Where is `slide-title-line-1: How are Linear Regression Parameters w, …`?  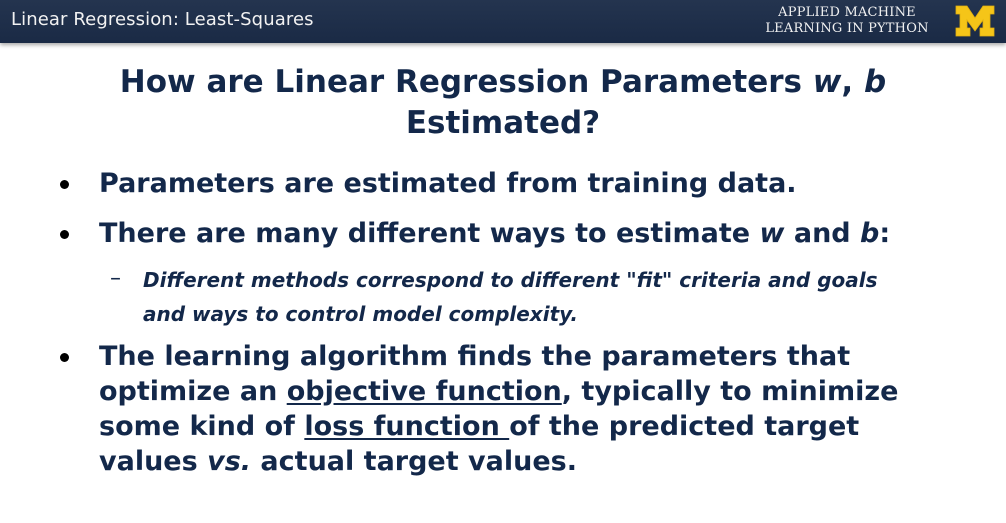
slide-title-line-1: How are Linear Regression Parameters w, … is located at coordinates (503, 82).